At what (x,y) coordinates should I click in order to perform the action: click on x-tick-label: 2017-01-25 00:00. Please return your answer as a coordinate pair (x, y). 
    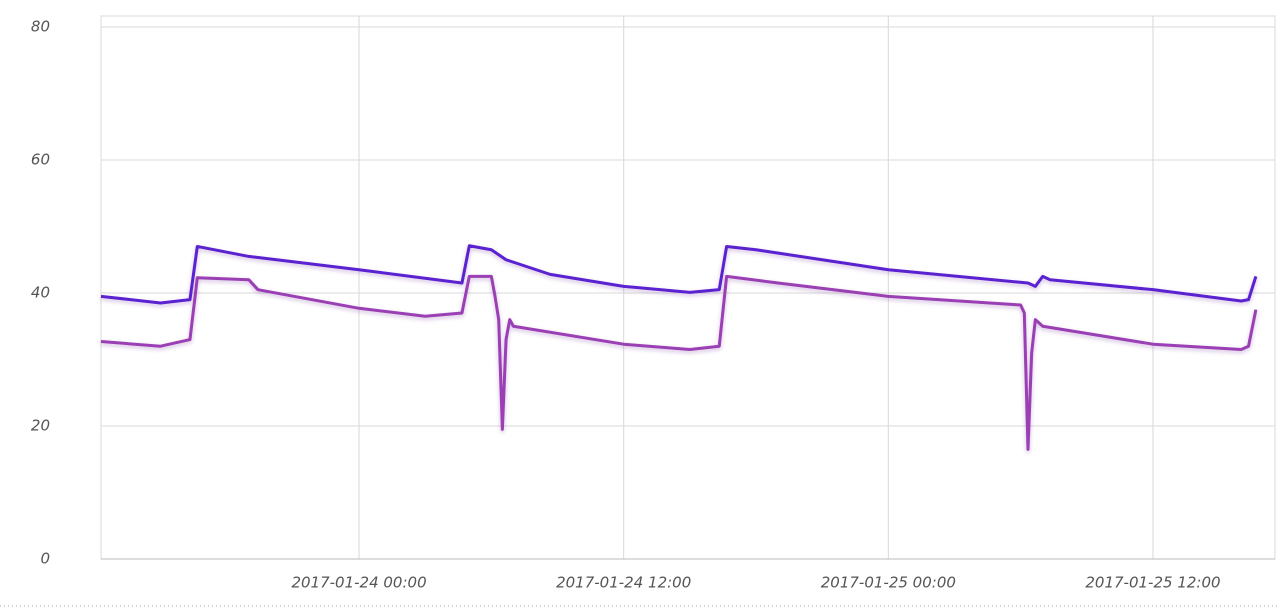
    Looking at the image, I should click on (888, 583).